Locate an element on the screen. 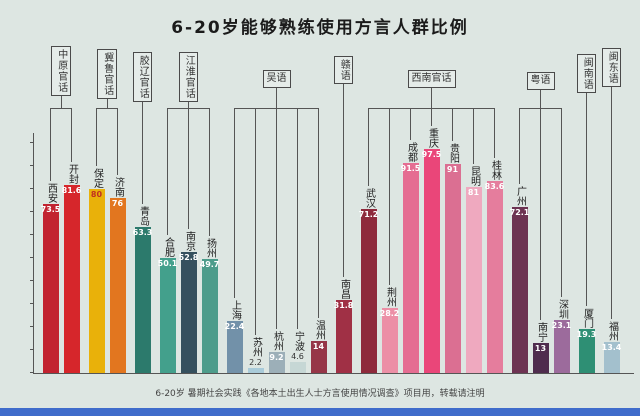 The height and width of the screenshot is (416, 640). bottom-strip is located at coordinates (320, 412).